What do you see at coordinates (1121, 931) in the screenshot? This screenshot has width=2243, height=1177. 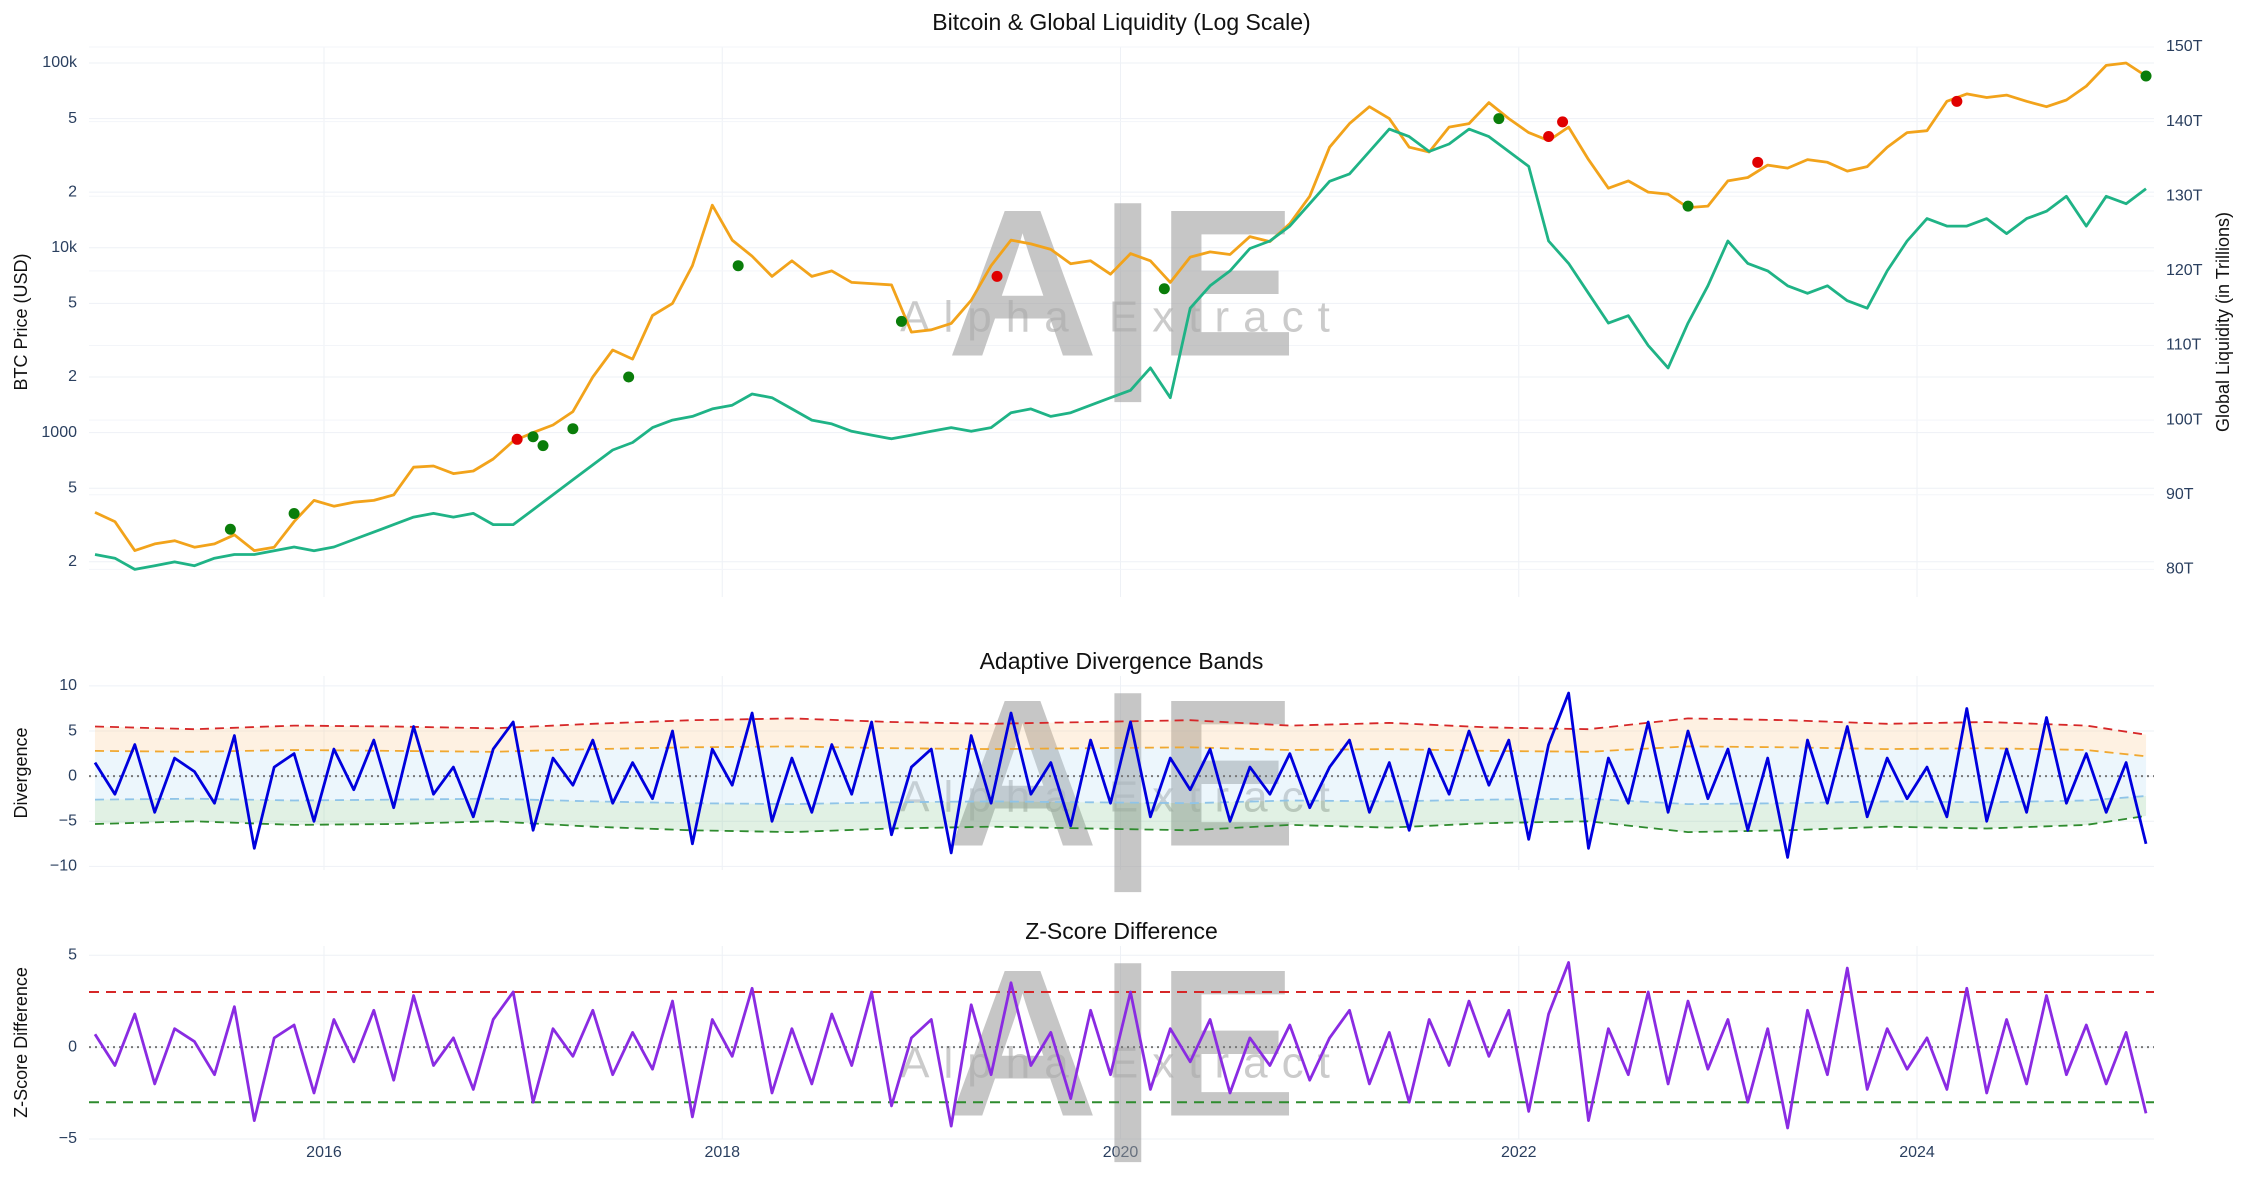 I see `chart-title: Z-Score Difference` at bounding box center [1121, 931].